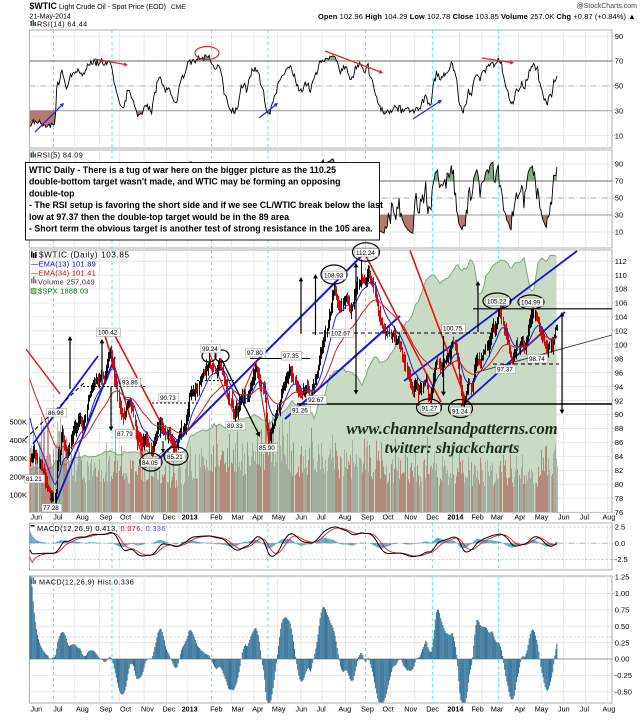 The height and width of the screenshot is (726, 640). I want to click on svg-text: 90, so click(619, 164).